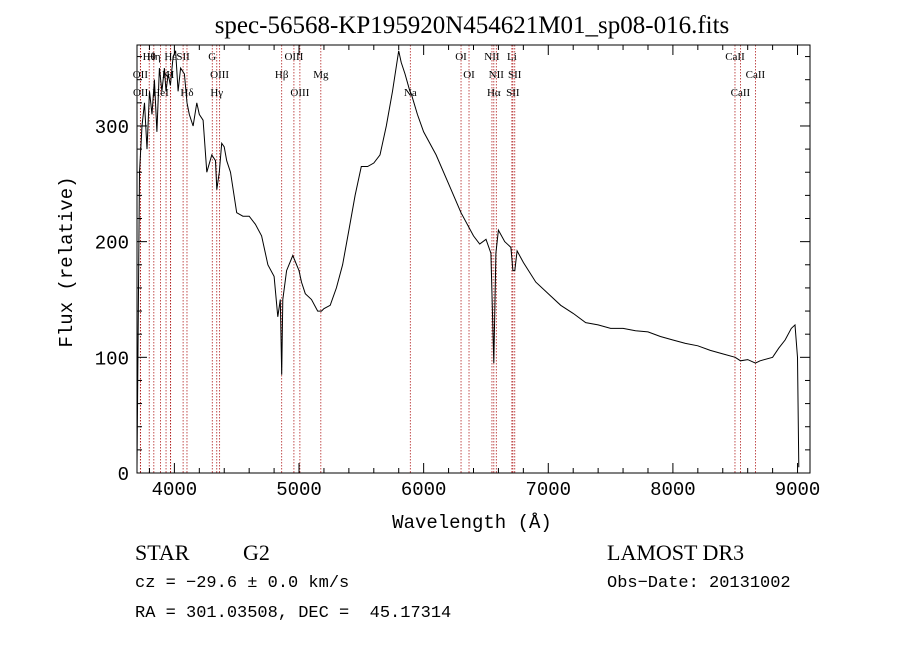 Image resolution: width=900 pixels, height=649 pixels. I want to click on line-label-h: H, so click(170, 75).